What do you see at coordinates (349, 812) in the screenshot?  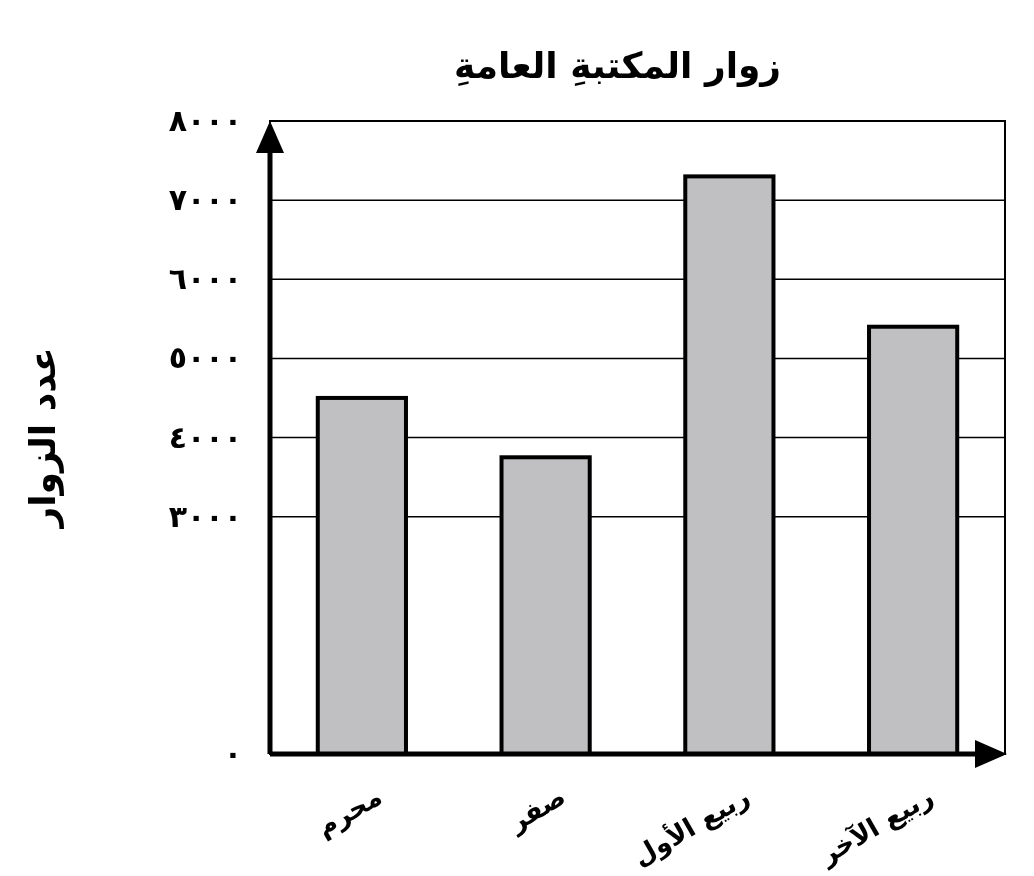 I see `x-tick-label: محرم` at bounding box center [349, 812].